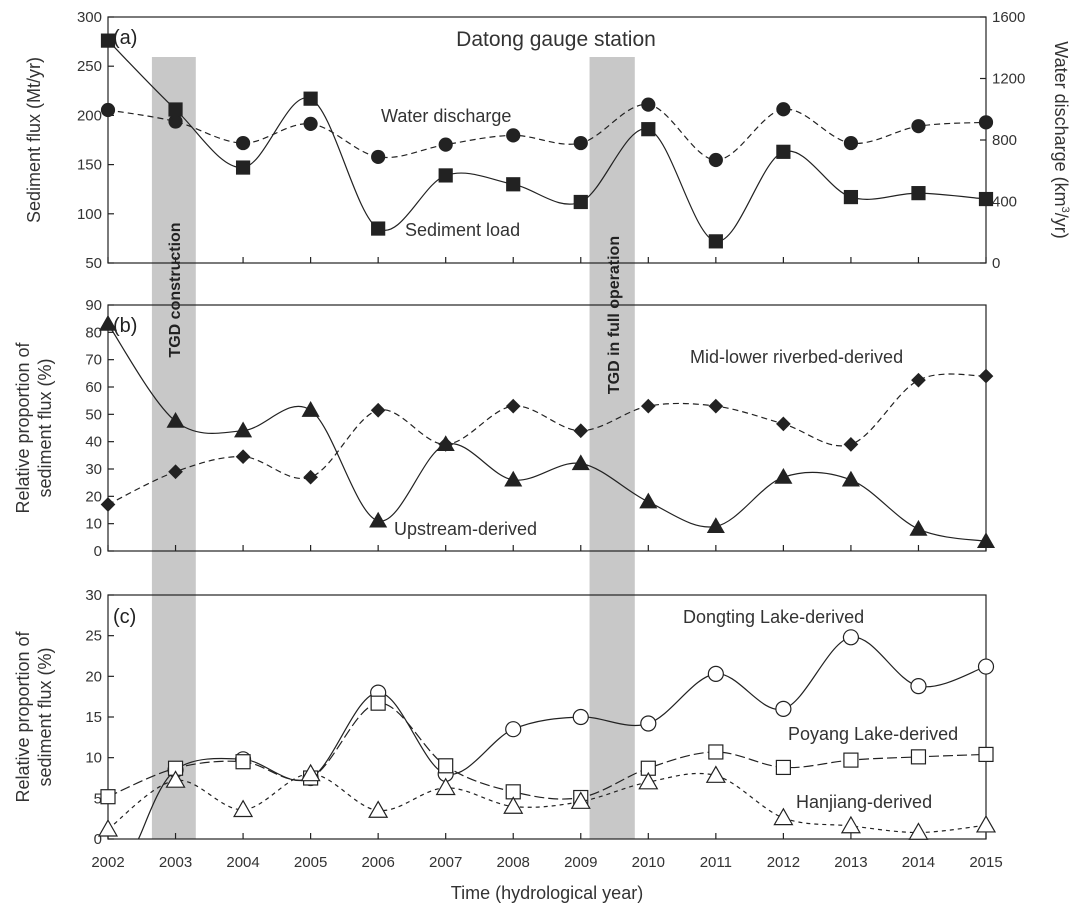 This screenshot has width=1084, height=911. What do you see at coordinates (378, 703) in the screenshot?
I see `poyang-point-2006` at bounding box center [378, 703].